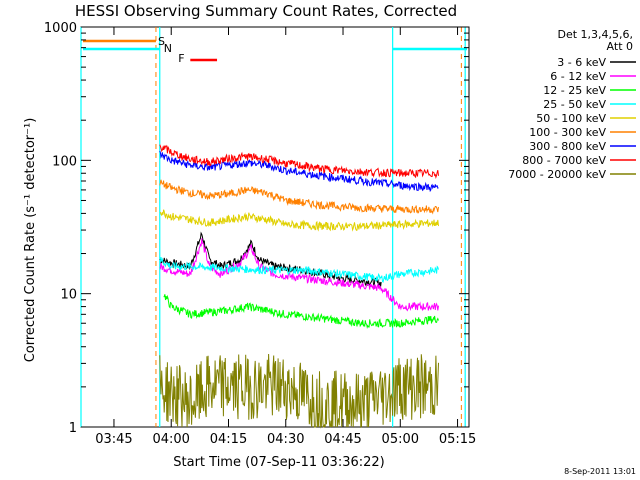 The height and width of the screenshot is (480, 640). What do you see at coordinates (113, 439) in the screenshot?
I see `x-tick-label-0: 03:45` at bounding box center [113, 439].